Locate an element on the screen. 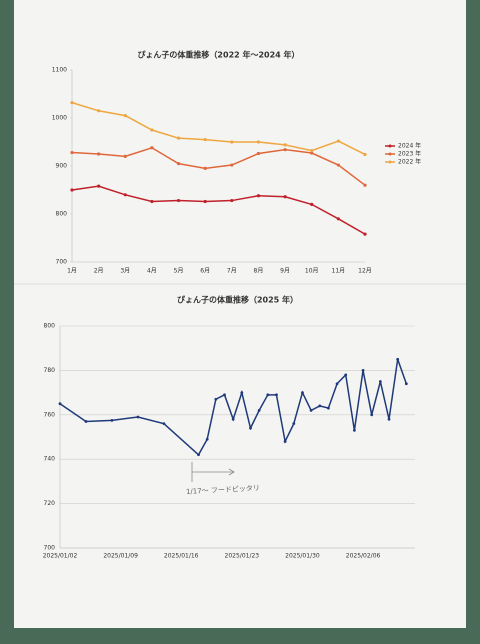 The image size is (480, 644). x-tick-label: 1月 is located at coordinates (72, 271).